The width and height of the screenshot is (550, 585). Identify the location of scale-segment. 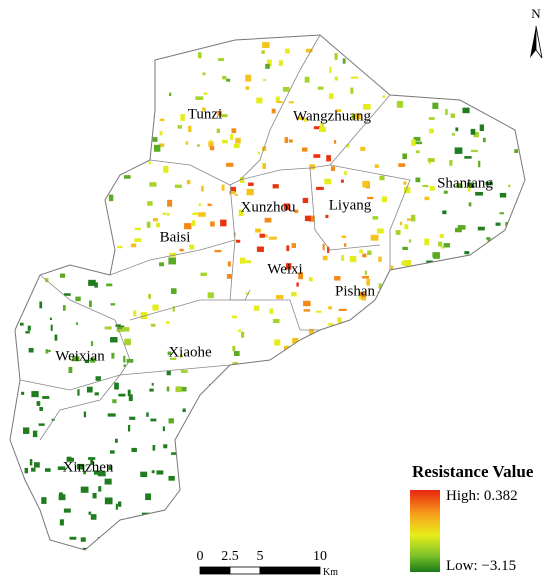
(245, 570).